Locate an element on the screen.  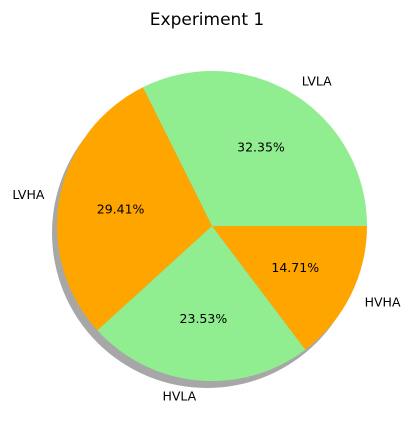
slice-percent-lvla: 32.35% is located at coordinates (261, 146).